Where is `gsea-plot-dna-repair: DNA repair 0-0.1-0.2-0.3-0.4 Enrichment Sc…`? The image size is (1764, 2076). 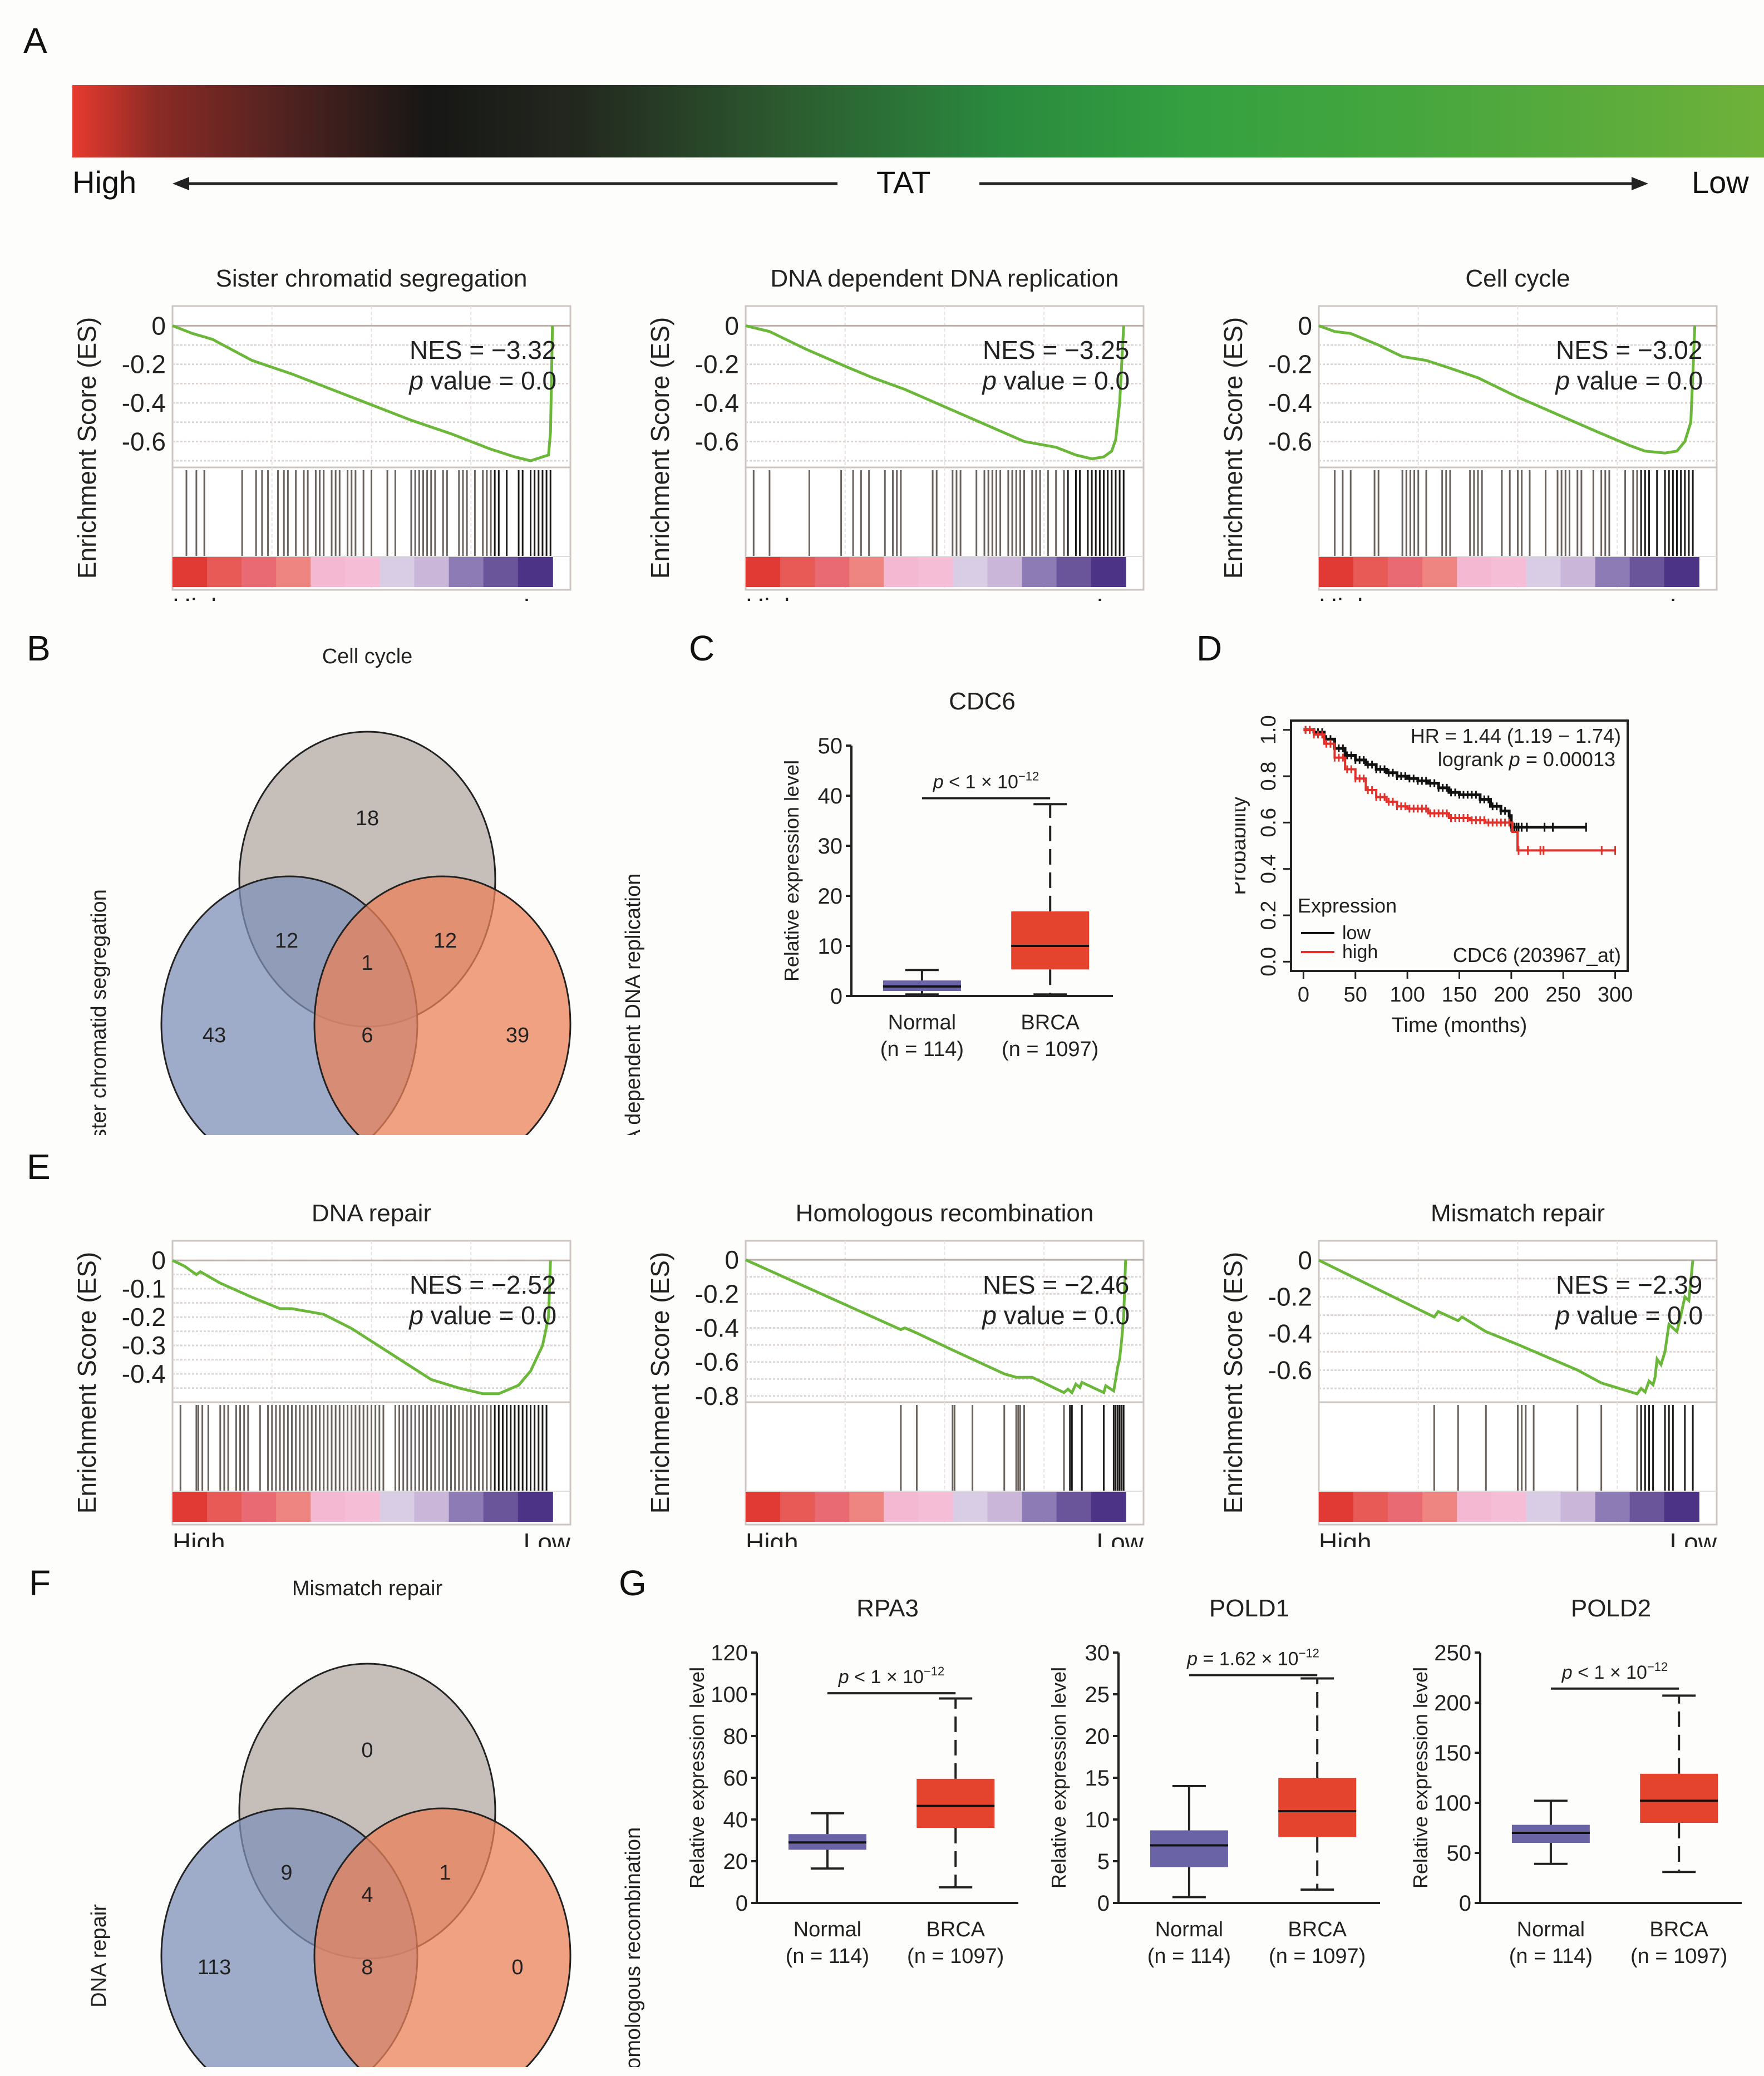 gsea-plot-dna-repair: DNA repair 0-0.1-0.2-0.3-0.4 Enrichment Sc… is located at coordinates (321, 1373).